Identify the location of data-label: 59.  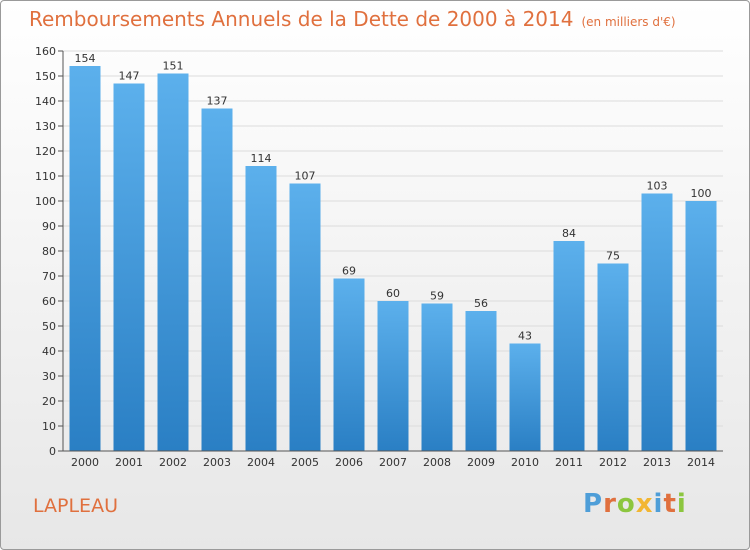
(437, 296).